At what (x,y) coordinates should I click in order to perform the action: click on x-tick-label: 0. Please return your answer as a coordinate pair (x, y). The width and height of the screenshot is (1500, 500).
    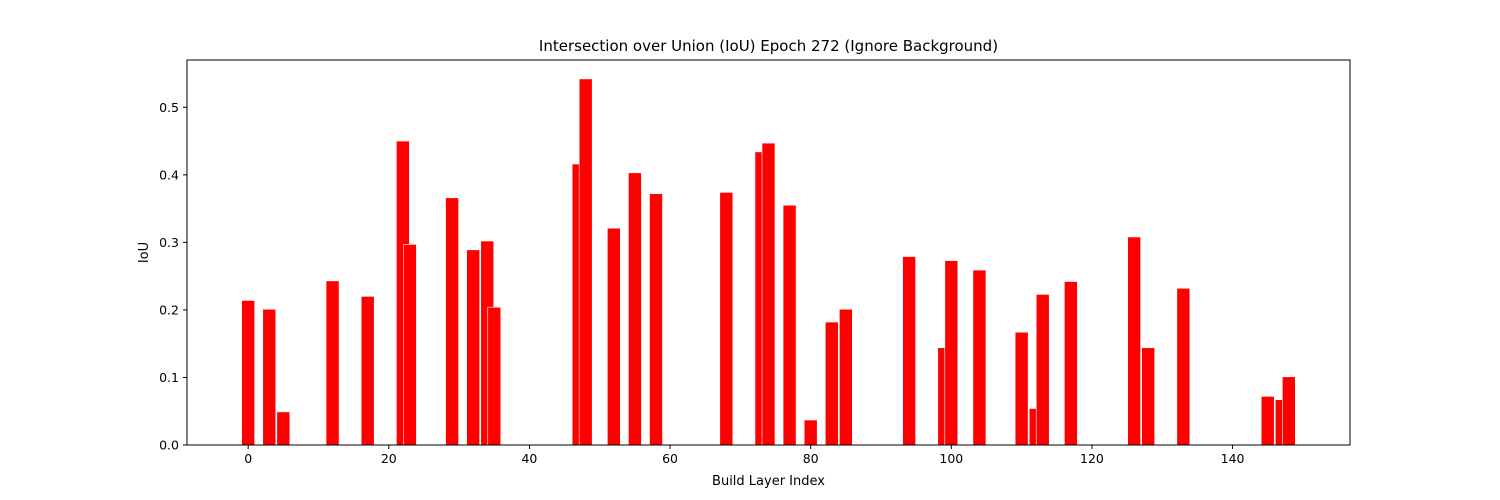
    Looking at the image, I should click on (248, 458).